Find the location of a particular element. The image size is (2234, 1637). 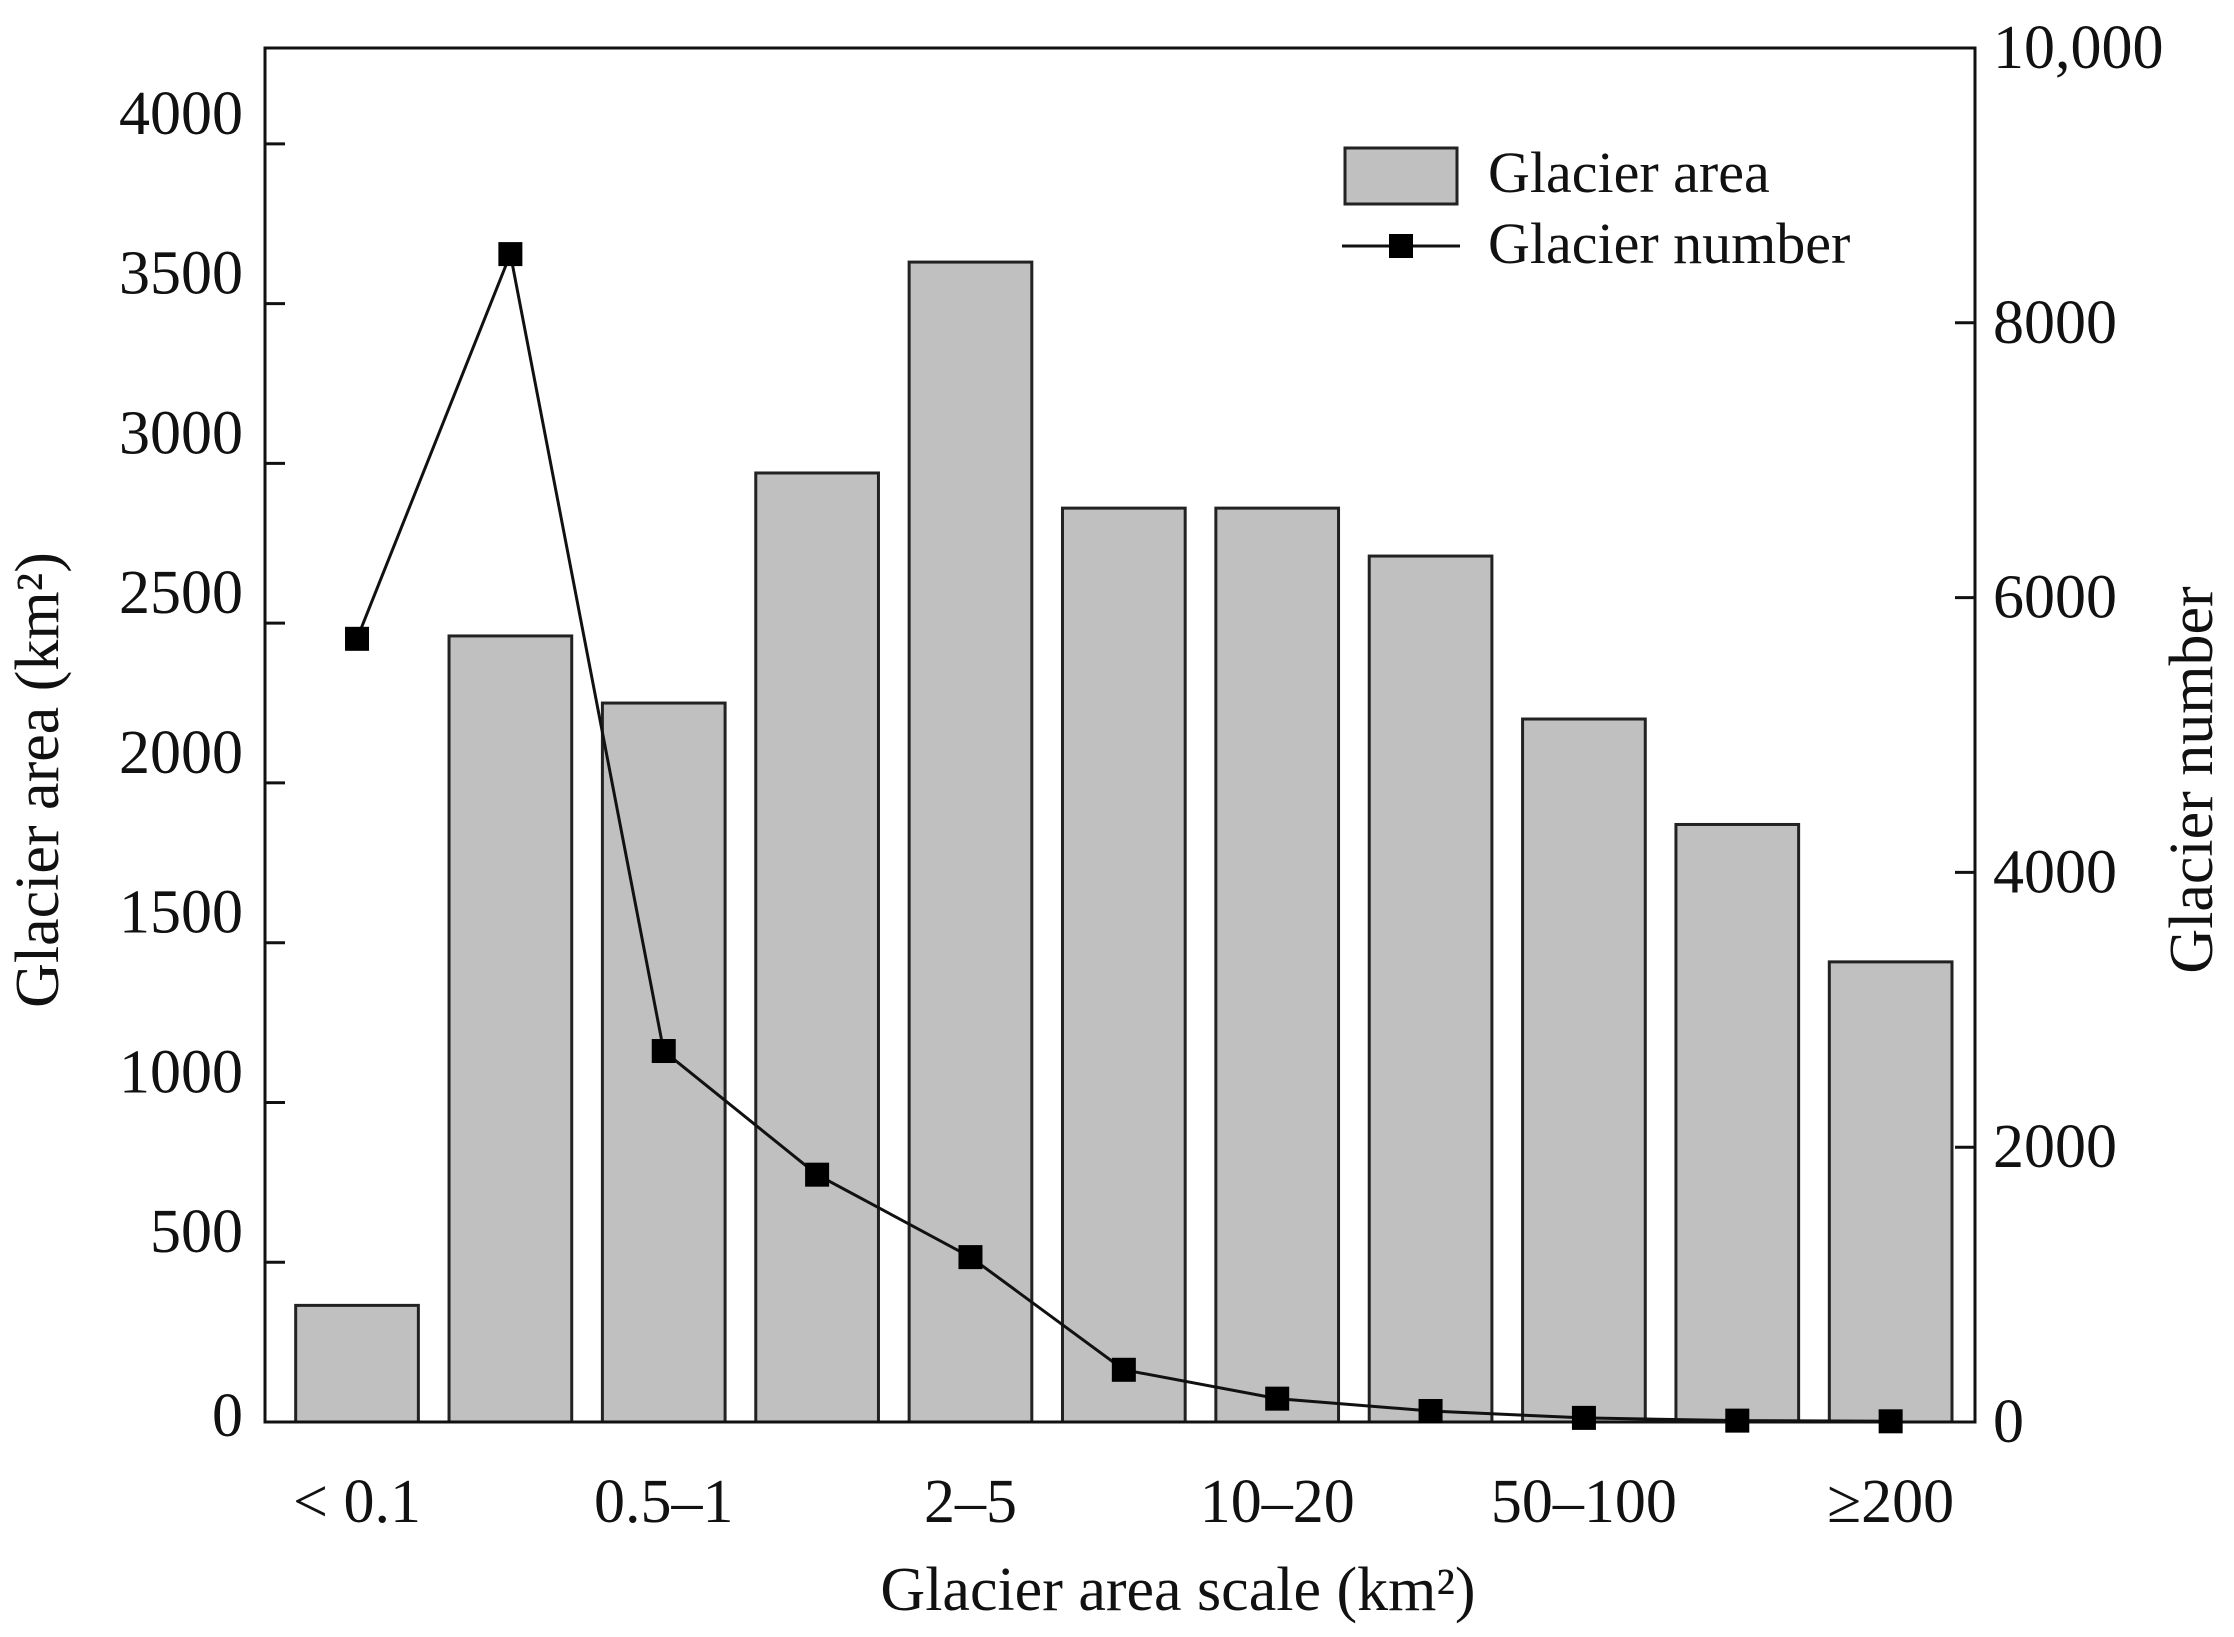

y2-axis-title: Glacier number is located at coordinates (2192, 780).